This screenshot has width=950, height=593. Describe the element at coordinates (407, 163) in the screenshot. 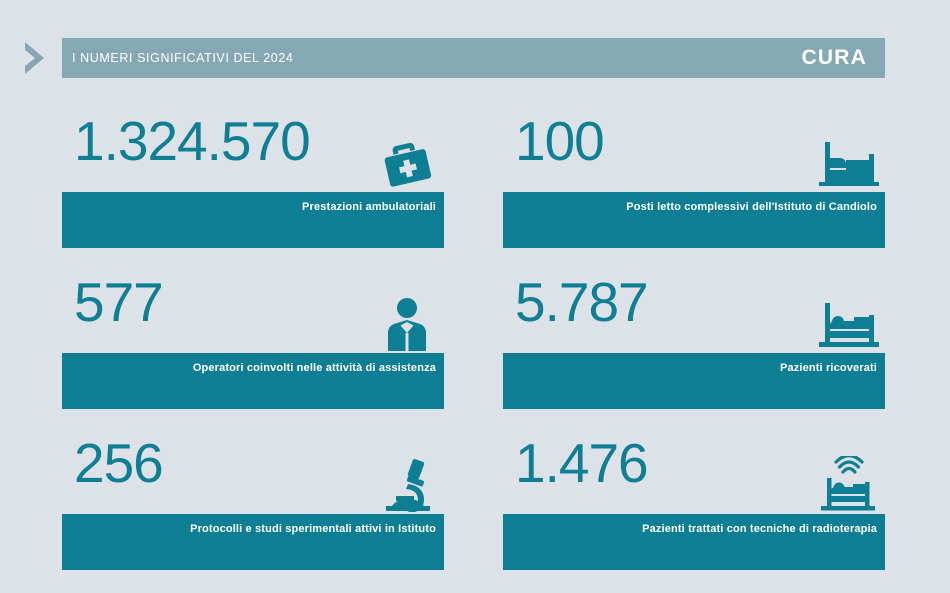

I see `medical-bag-icon` at that location.